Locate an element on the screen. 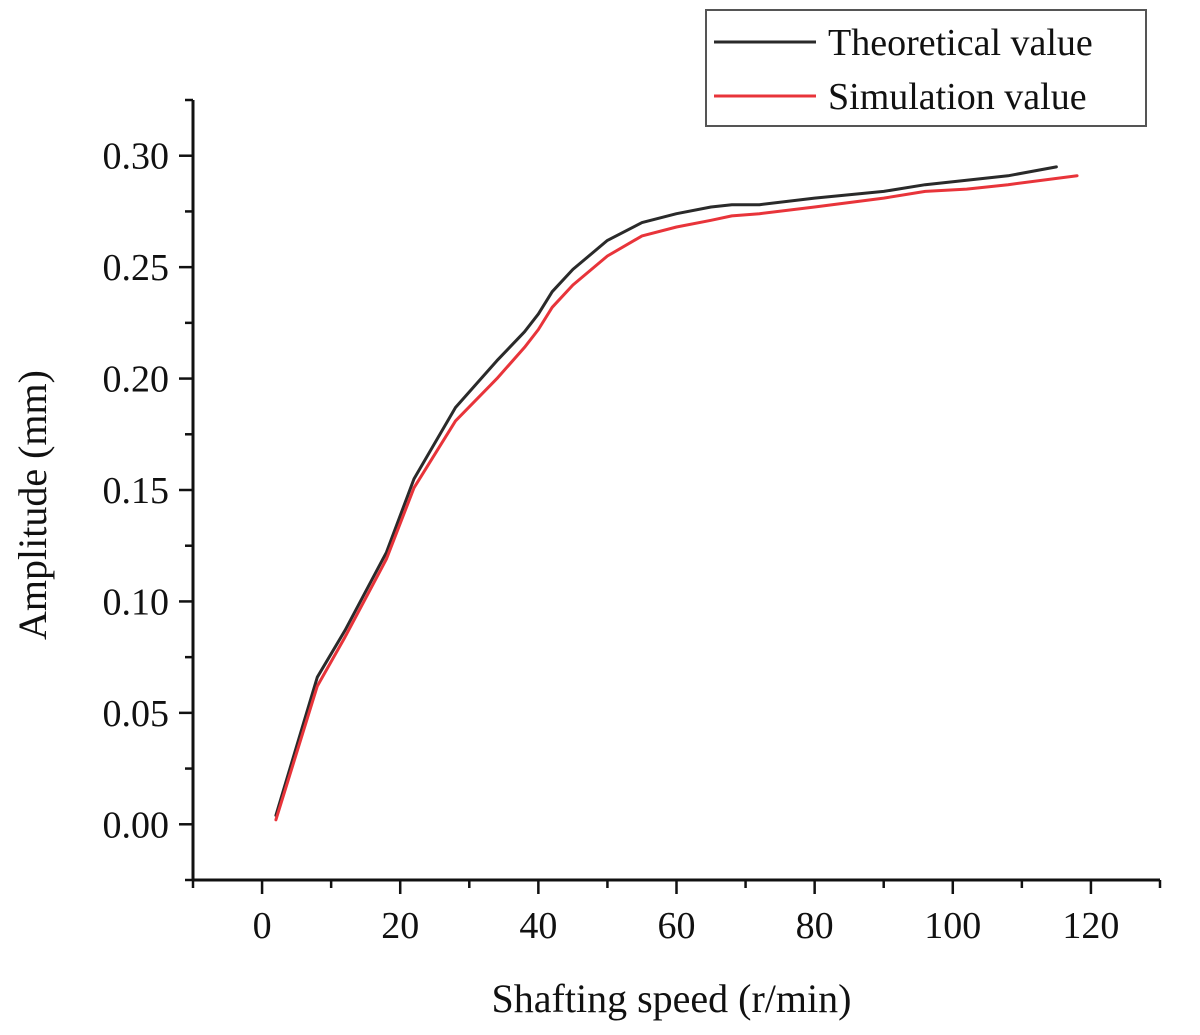 The width and height of the screenshot is (1200, 1035). legend-label: Simulation value is located at coordinates (957, 97).